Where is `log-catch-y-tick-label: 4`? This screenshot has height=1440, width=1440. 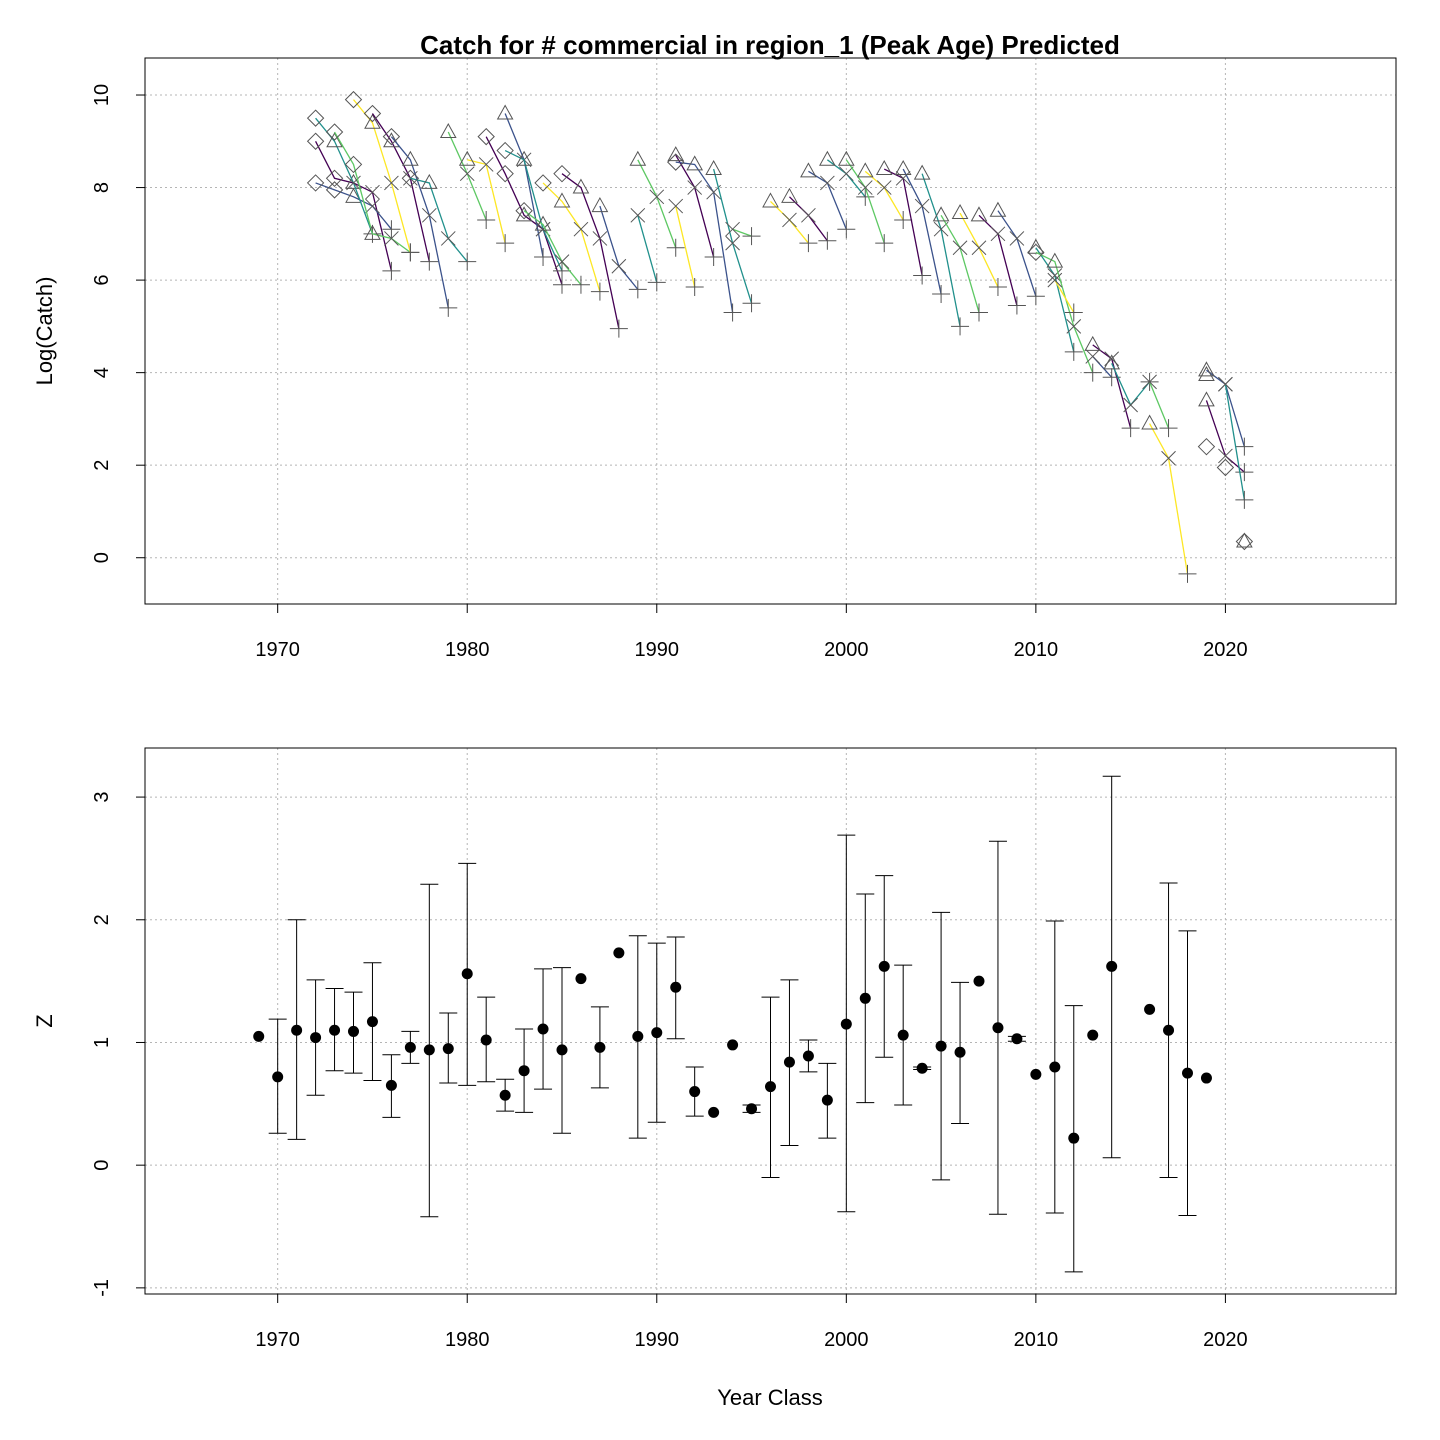
log-catch-y-tick-label: 4 is located at coordinates (102, 372).